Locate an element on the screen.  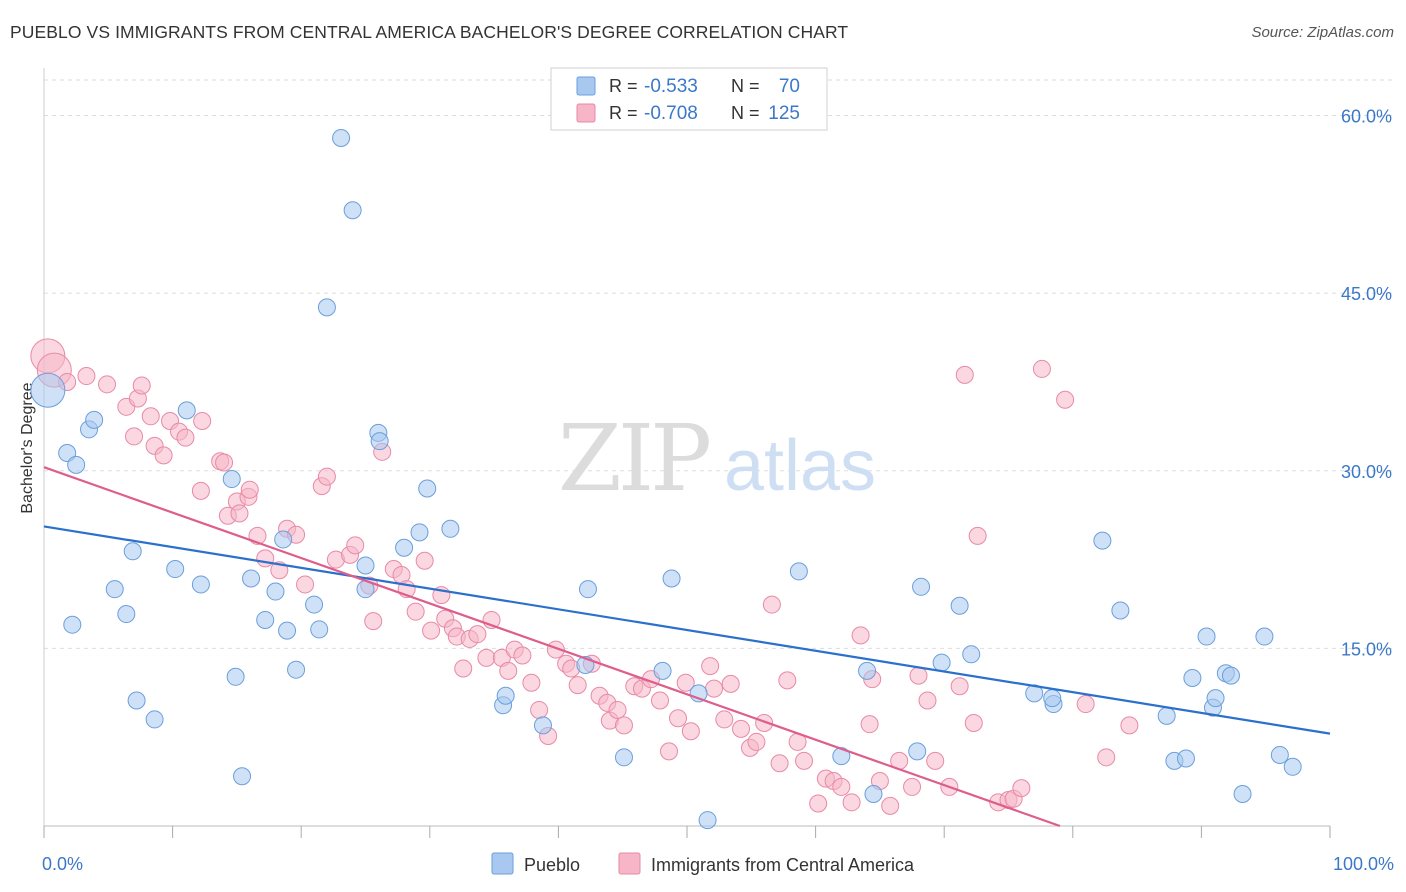
y-tick-label: 60.0% is located at coordinates (1366, 117).